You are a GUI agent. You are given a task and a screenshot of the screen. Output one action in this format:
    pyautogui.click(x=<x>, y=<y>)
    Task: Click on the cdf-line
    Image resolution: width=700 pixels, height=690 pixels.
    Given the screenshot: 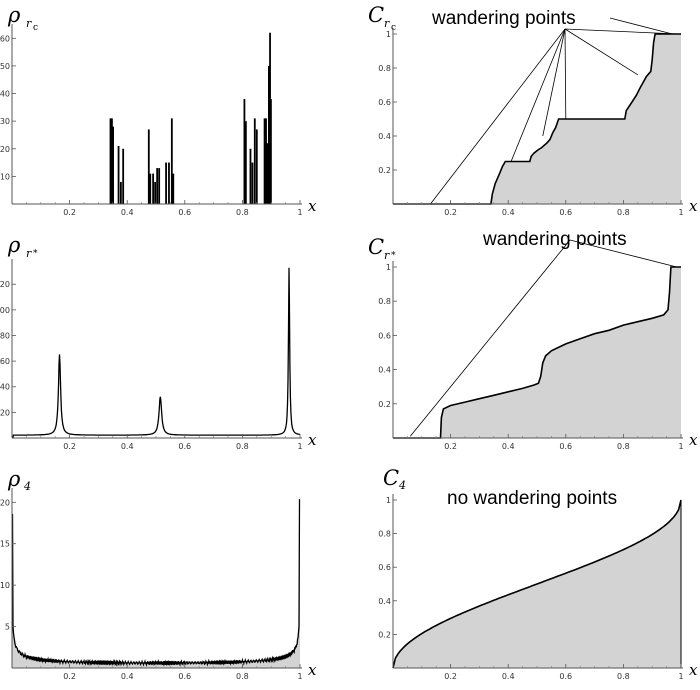 What is the action you would take?
    pyautogui.click(x=537, y=584)
    